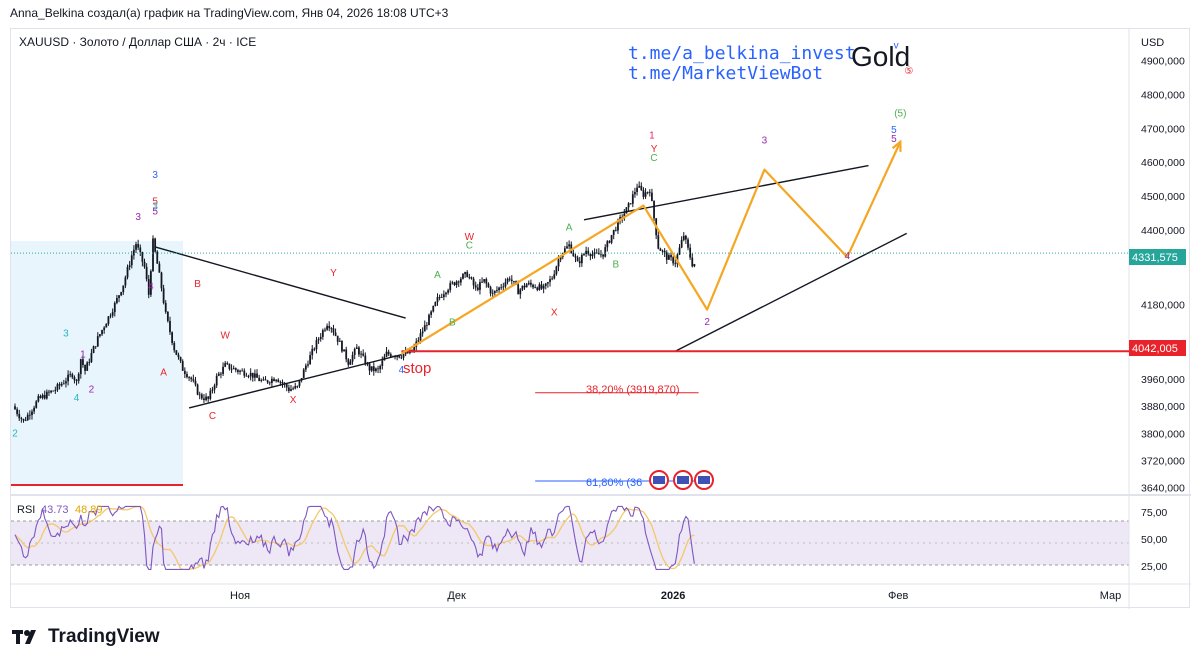 The image size is (1200, 666). Describe the element at coordinates (240, 596) in the screenshot. I see `time-tick-label: Ноя` at that location.